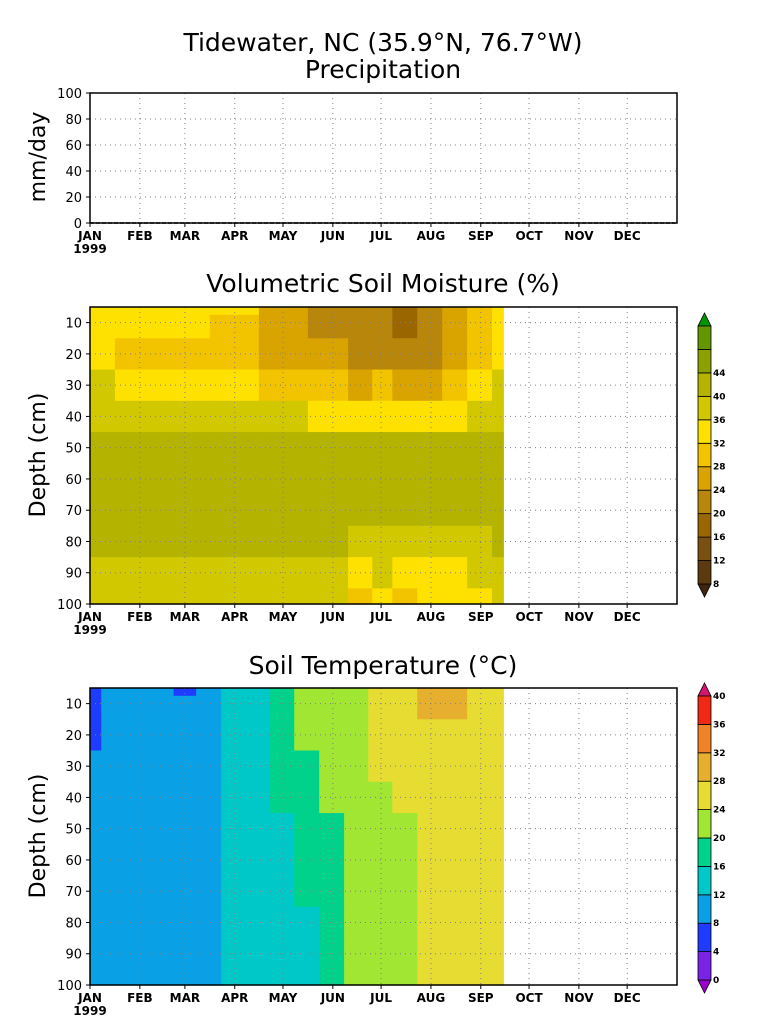 This screenshot has height=1024, width=768. I want to click on temperature-y-tick-label: 20, so click(73, 736).